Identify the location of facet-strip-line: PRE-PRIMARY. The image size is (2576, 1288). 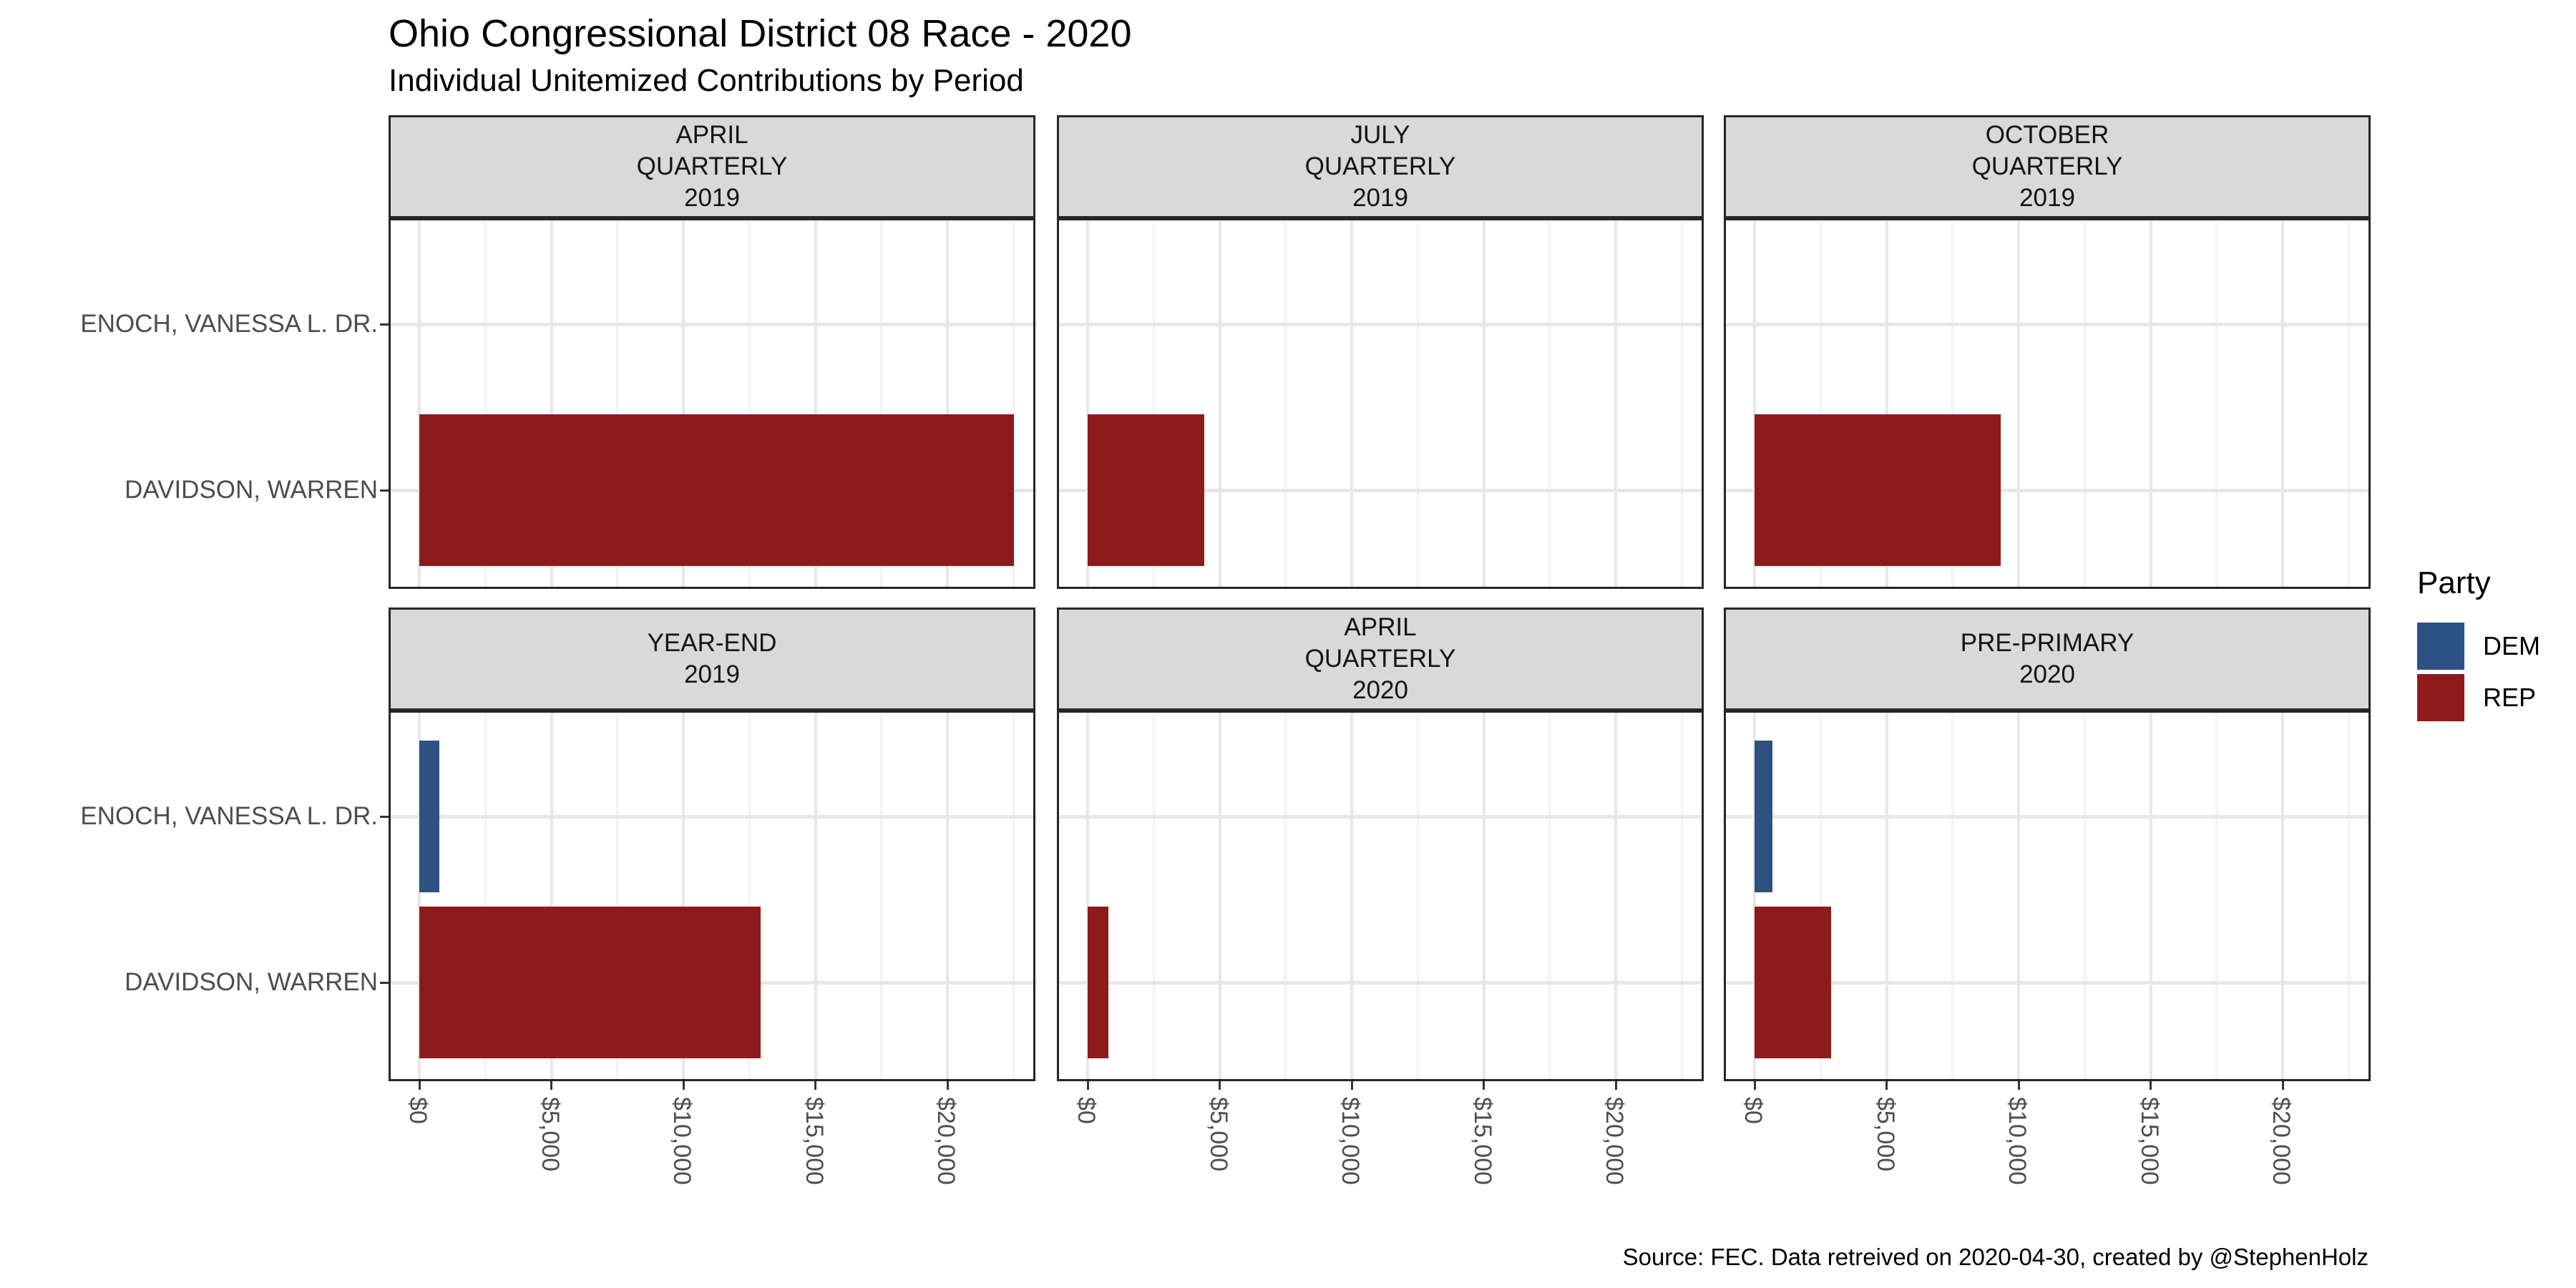
(2047, 643).